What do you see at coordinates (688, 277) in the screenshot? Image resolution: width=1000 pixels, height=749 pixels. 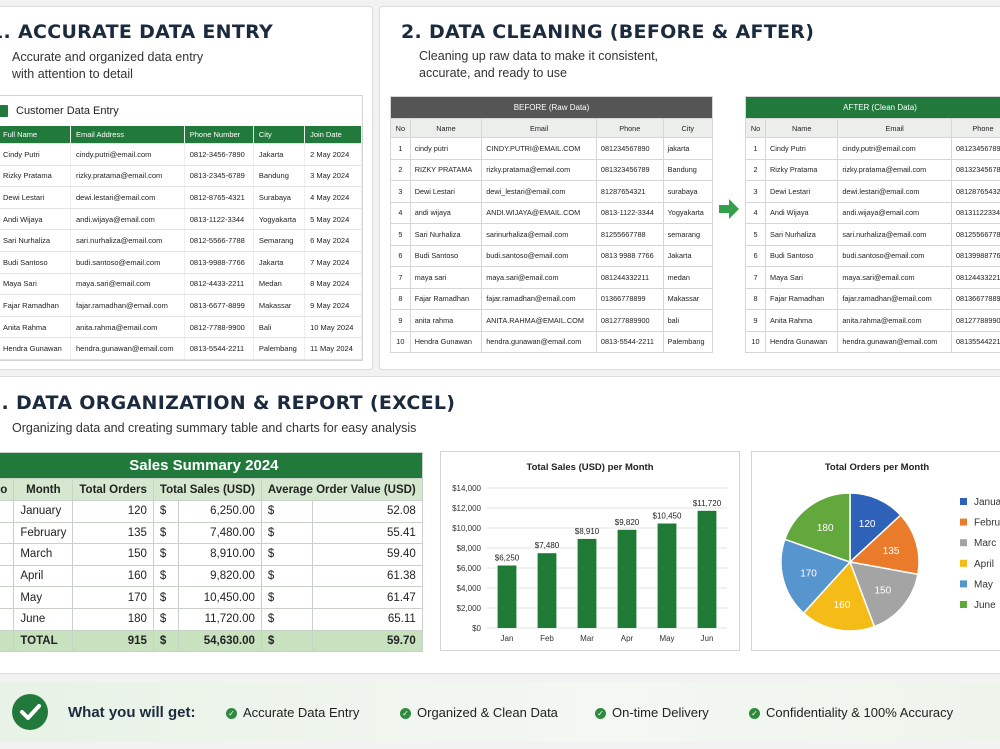 I see `table-cell: medan` at bounding box center [688, 277].